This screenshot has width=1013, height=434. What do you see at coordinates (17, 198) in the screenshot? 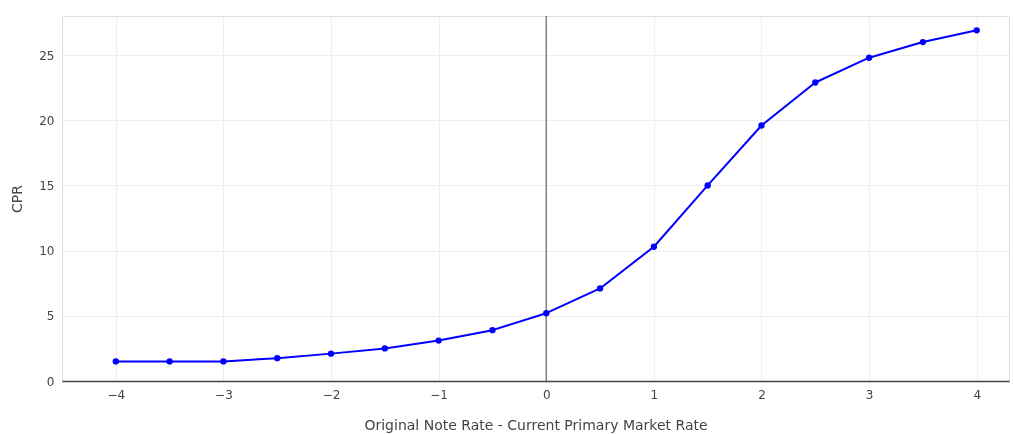
I see `y-axis-title: CPR` at bounding box center [17, 198].